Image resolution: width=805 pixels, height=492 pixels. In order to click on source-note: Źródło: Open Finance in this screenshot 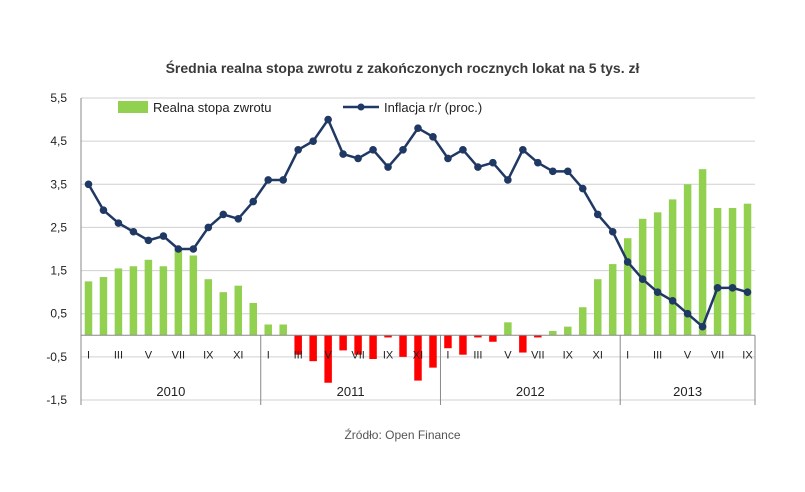, I will do `click(402, 435)`.